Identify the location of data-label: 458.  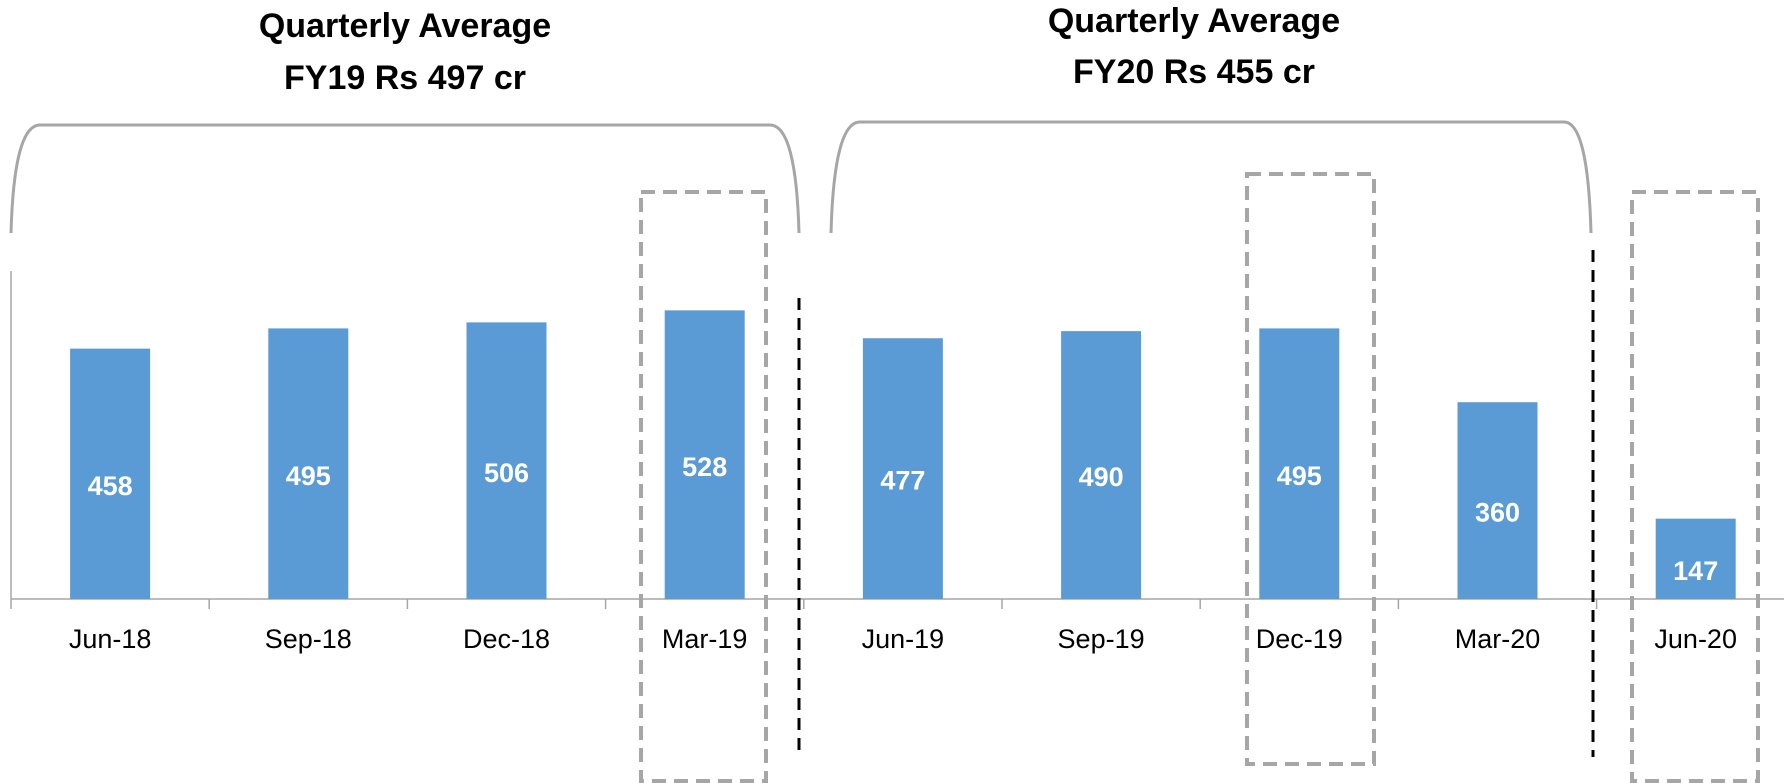
(110, 486).